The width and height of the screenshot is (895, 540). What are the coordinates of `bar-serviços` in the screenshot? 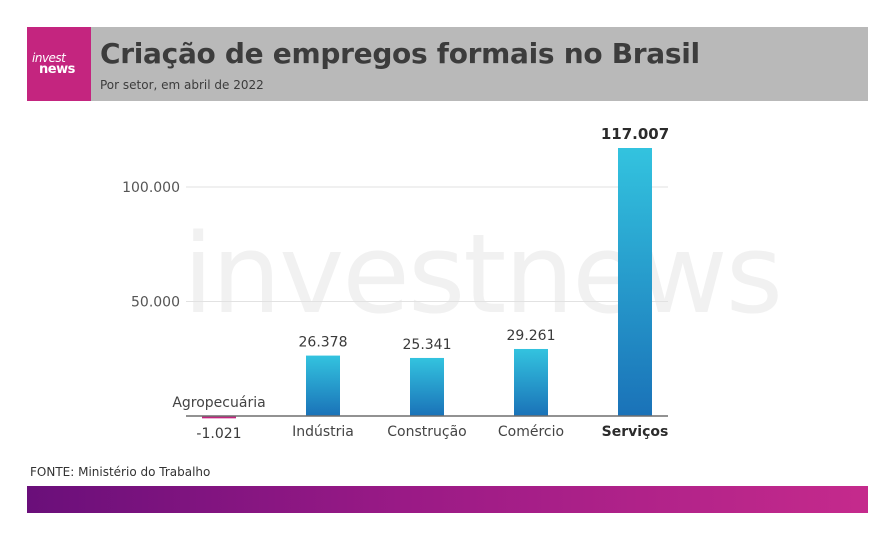 It's located at (635, 282).